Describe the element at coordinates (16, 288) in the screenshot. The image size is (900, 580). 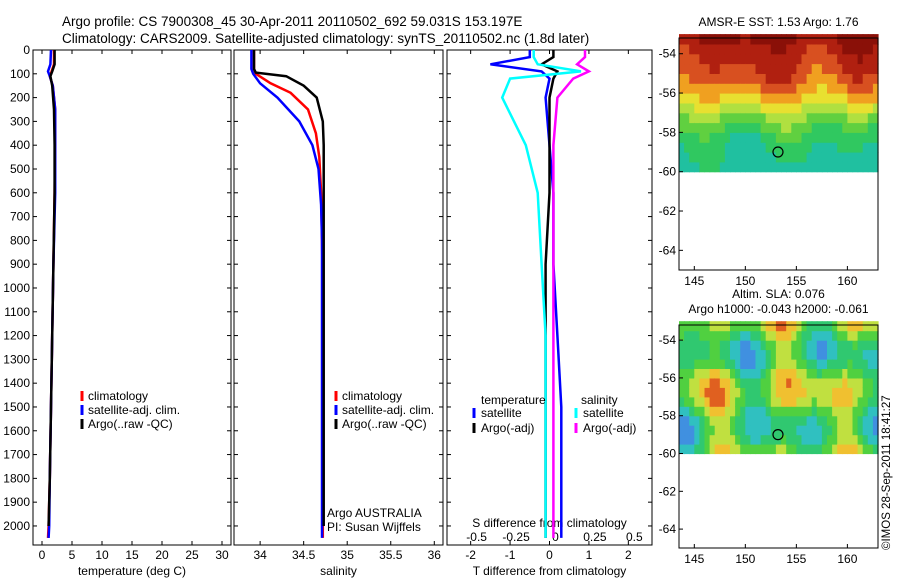
I see `y-tick-label: 1000` at that location.